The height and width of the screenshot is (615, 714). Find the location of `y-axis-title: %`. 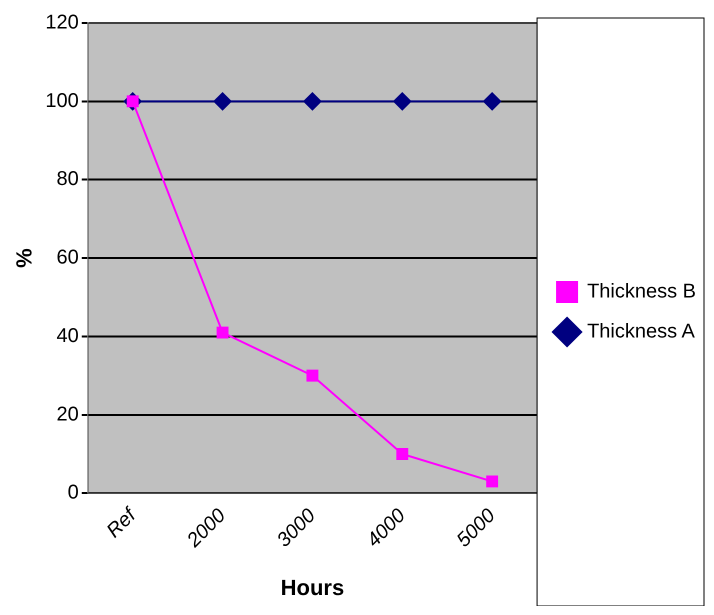

y-axis-title: % is located at coordinates (23, 258).